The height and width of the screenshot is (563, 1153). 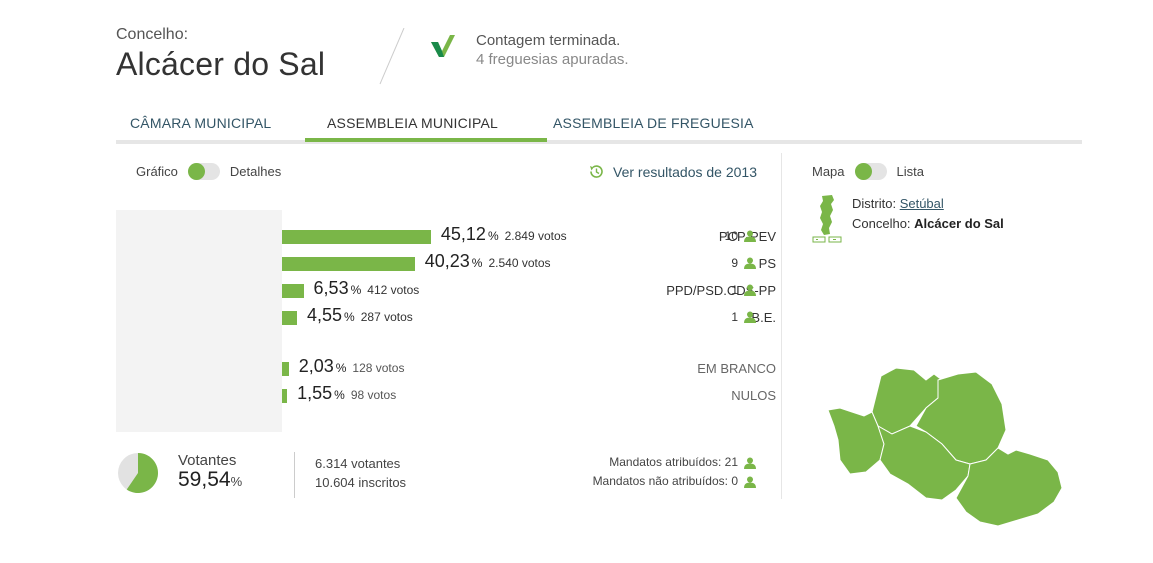 I want to click on result-value: 40,23% 2.540 votos, so click(x=488, y=261).